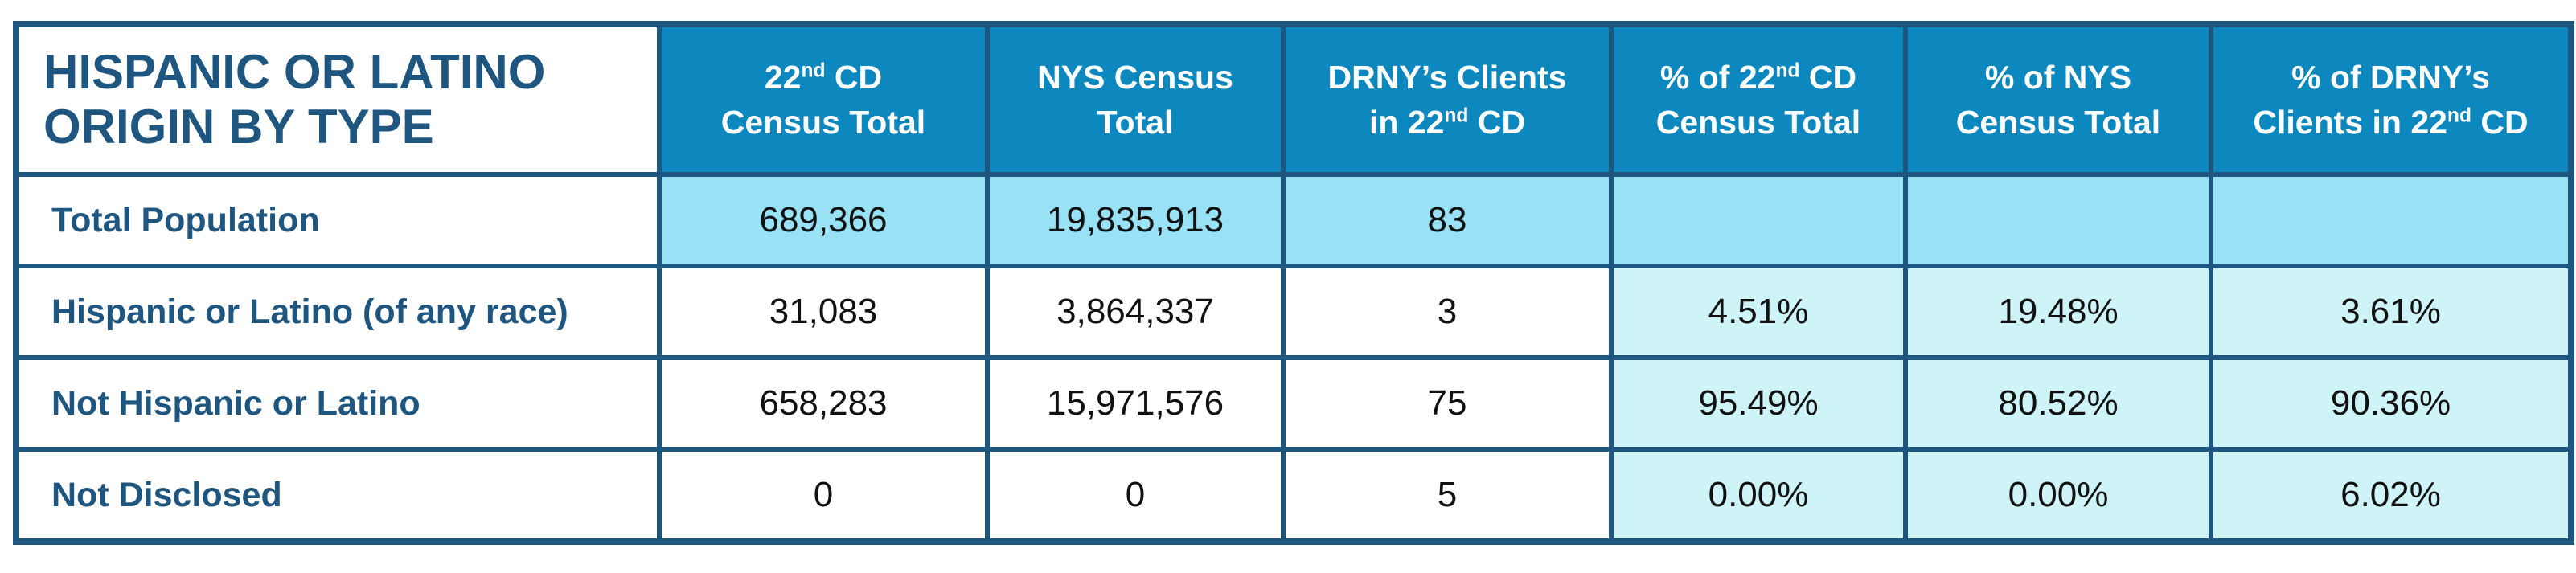  Describe the element at coordinates (2391, 496) in the screenshot. I see `cell-value: 6.02%` at that location.